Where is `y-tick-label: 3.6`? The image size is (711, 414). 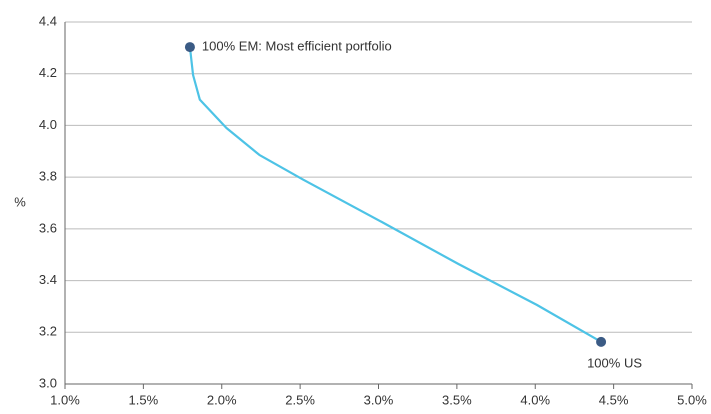
y-tick-label: 3.6 is located at coordinates (48, 227).